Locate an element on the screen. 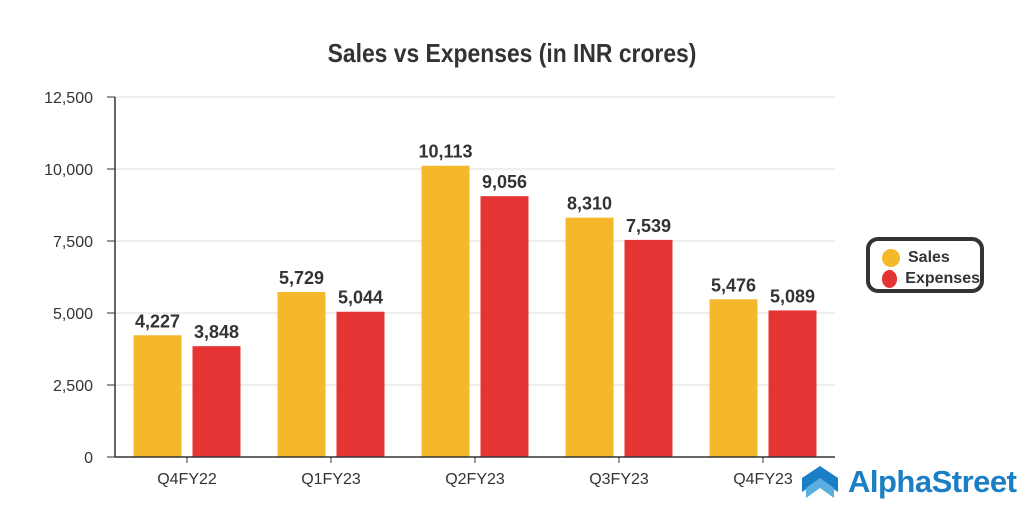 The height and width of the screenshot is (527, 1024). y-tick-label: 12,500 is located at coordinates (68, 98).